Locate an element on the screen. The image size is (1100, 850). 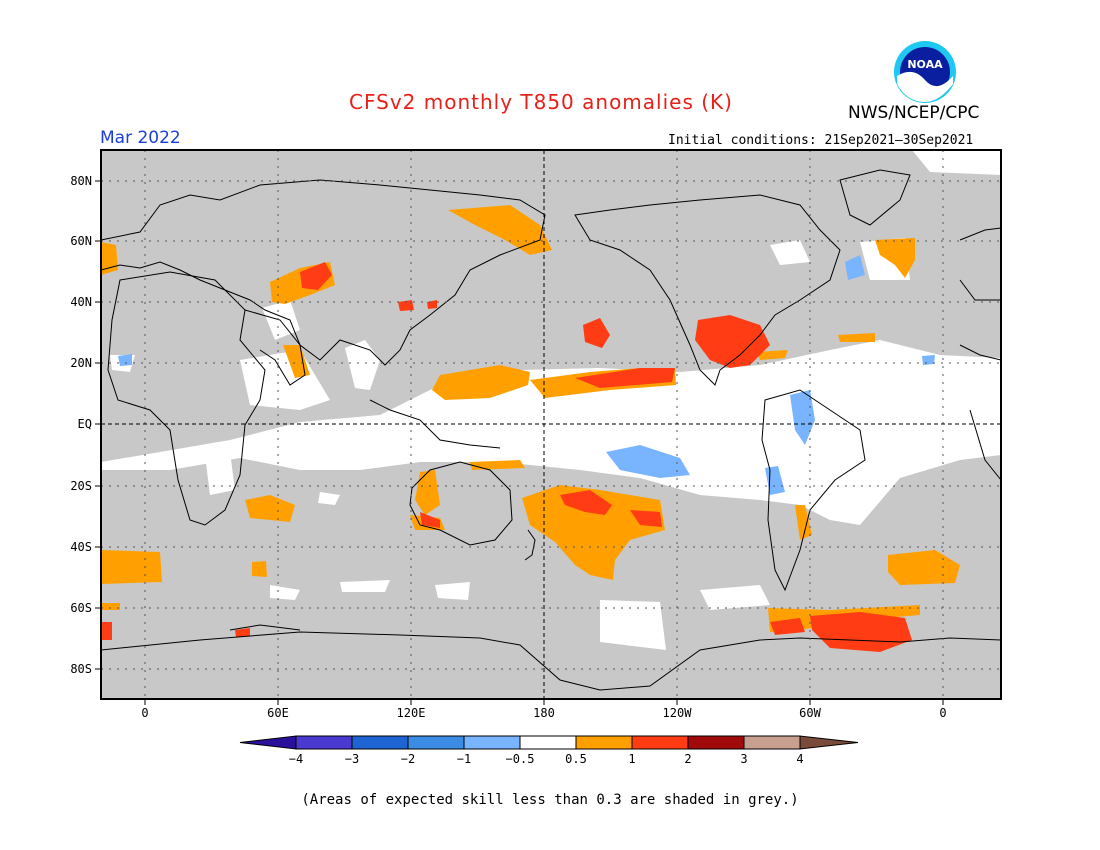
colorbar-label: 3 is located at coordinates (744, 759).